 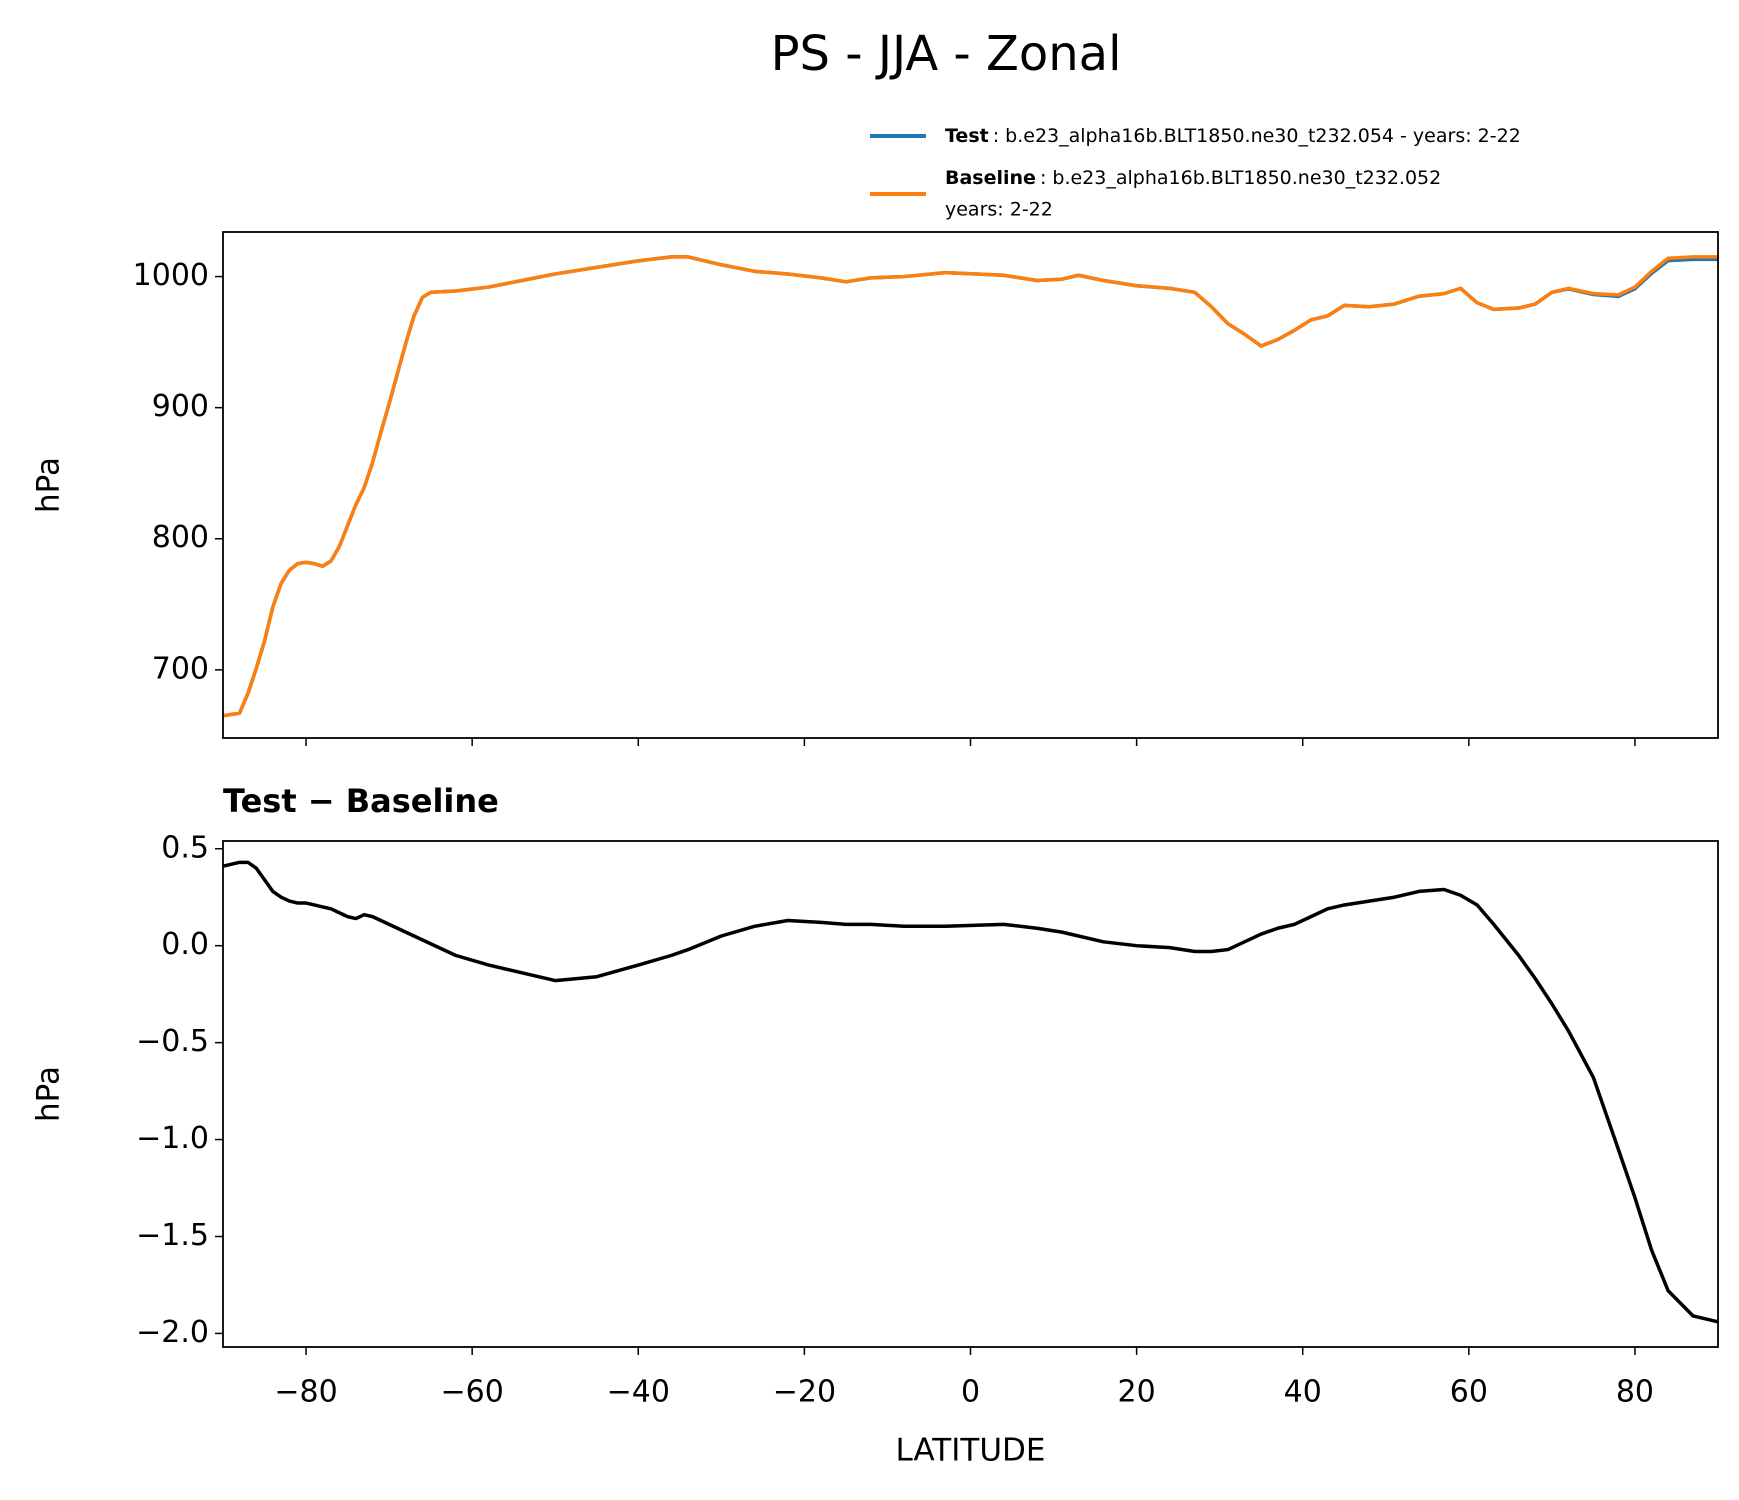 I want to click on x-tick-label: 20, so click(x=1137, y=1392).